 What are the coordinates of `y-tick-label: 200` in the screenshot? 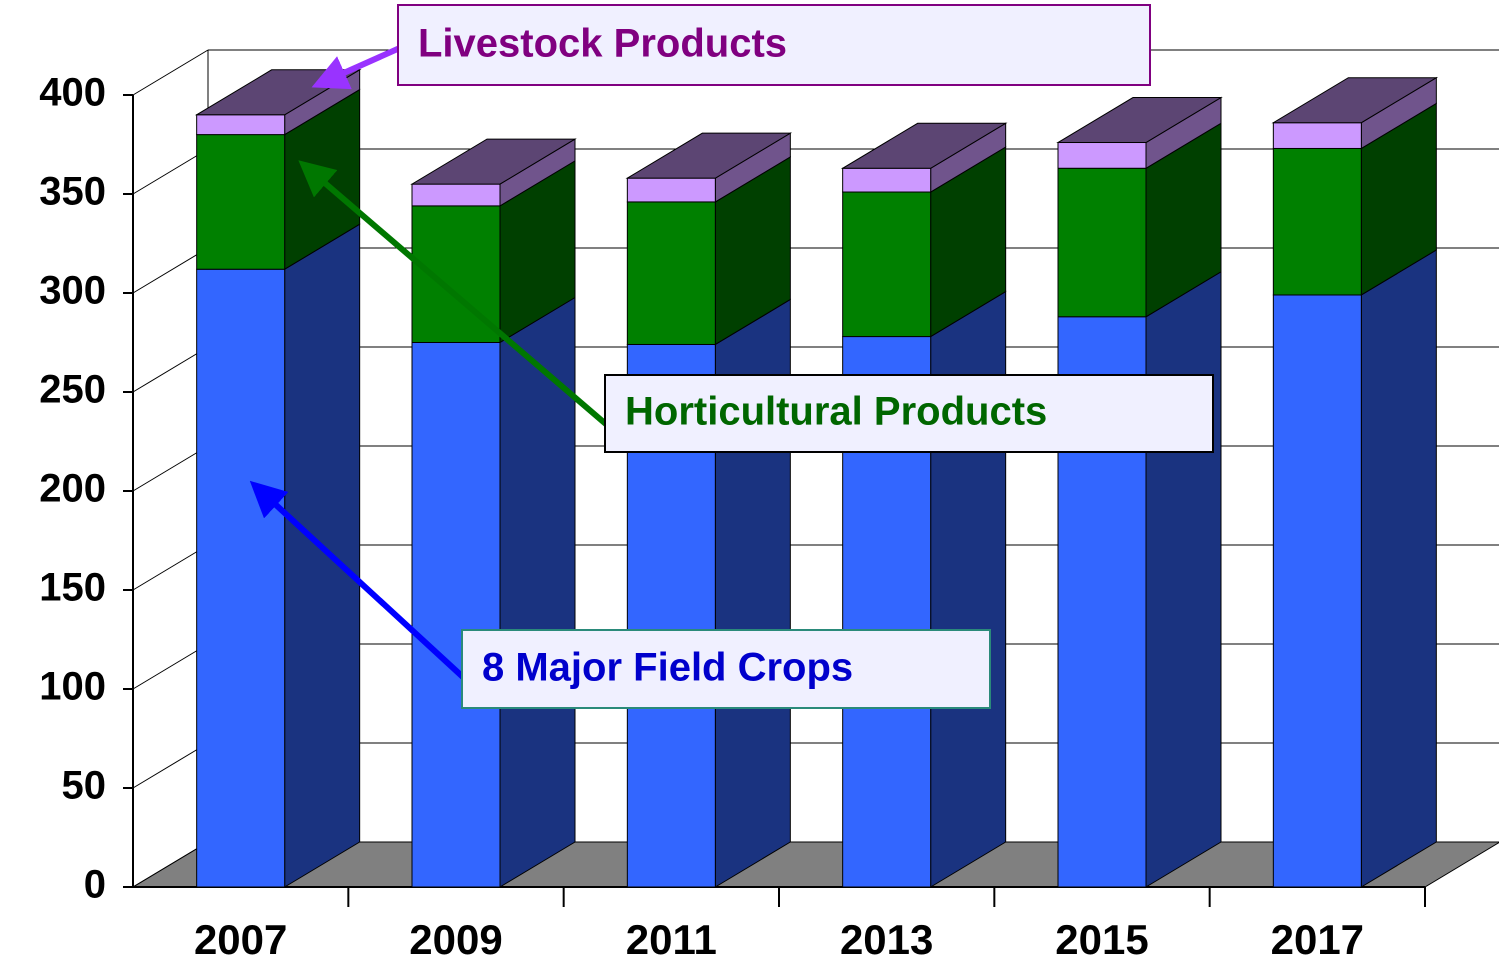 It's located at (72, 489).